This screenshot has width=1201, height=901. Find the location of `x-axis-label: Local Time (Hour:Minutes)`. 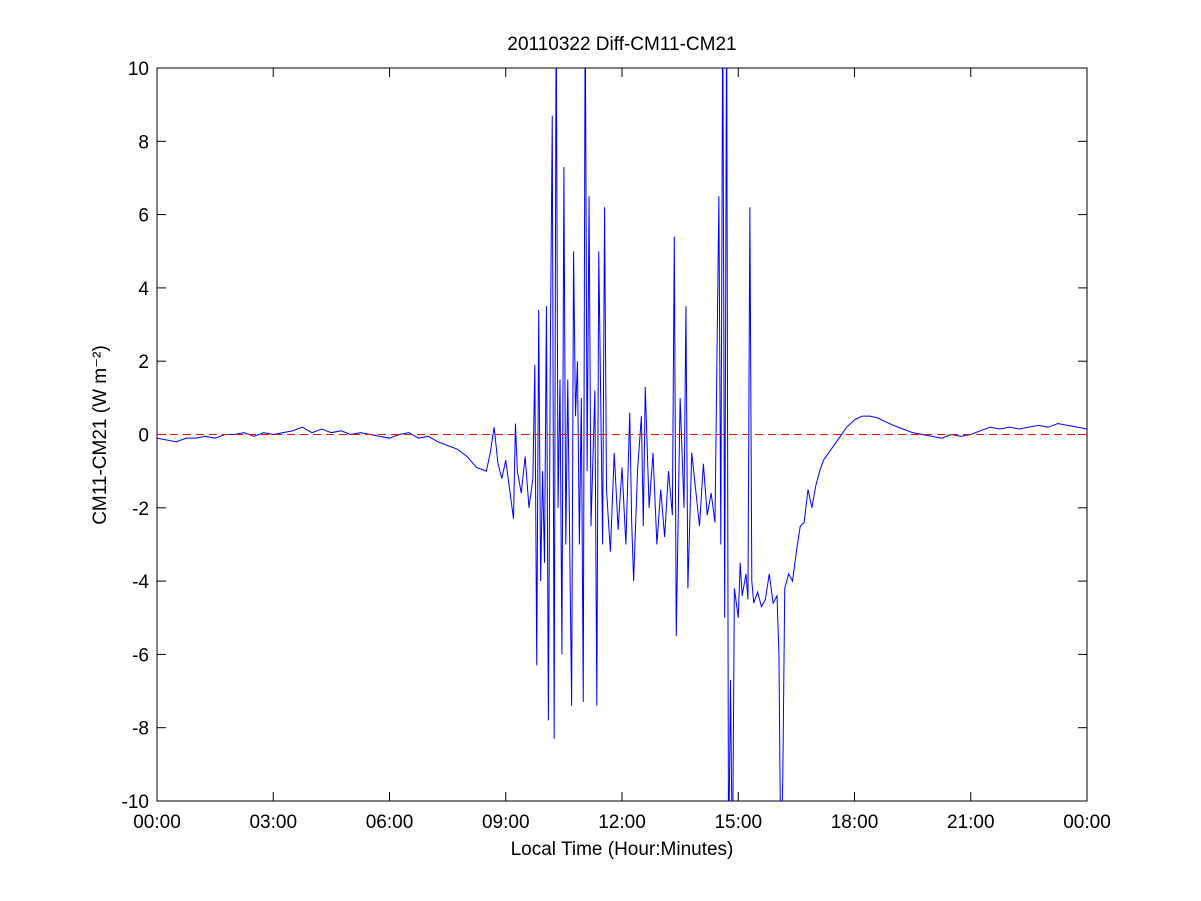

x-axis-label: Local Time (Hour:Minutes) is located at coordinates (622, 849).